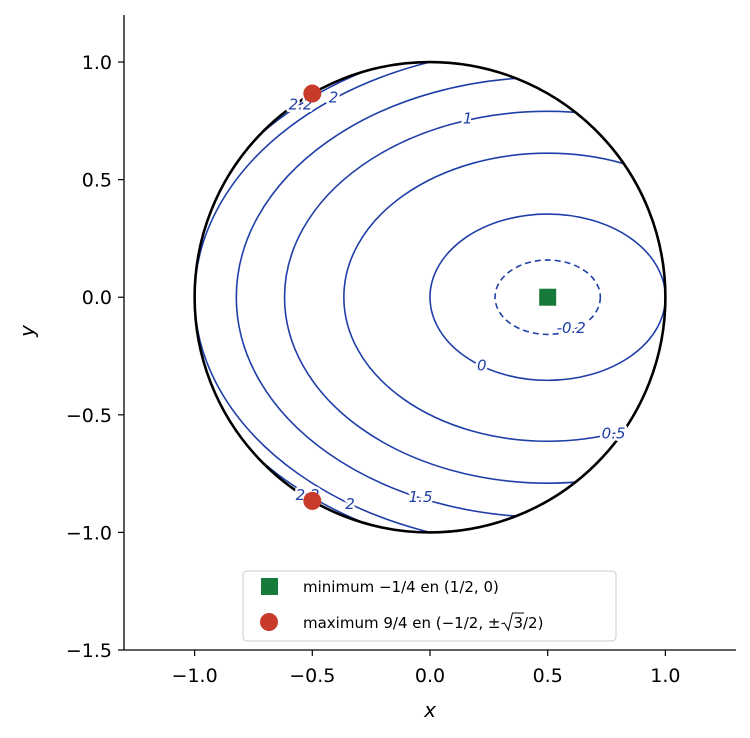 The width and height of the screenshot is (750, 738). Describe the element at coordinates (401, 623) in the screenshot. I see `legend-max-text-before: maximum 9/4 en (−1/2, ±` at that location.